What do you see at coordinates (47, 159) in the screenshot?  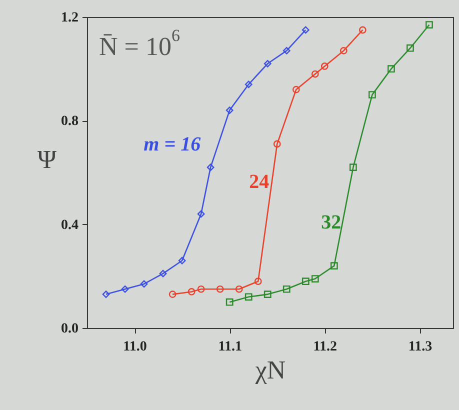 I see `y-axis-title: Ψ` at bounding box center [47, 159].